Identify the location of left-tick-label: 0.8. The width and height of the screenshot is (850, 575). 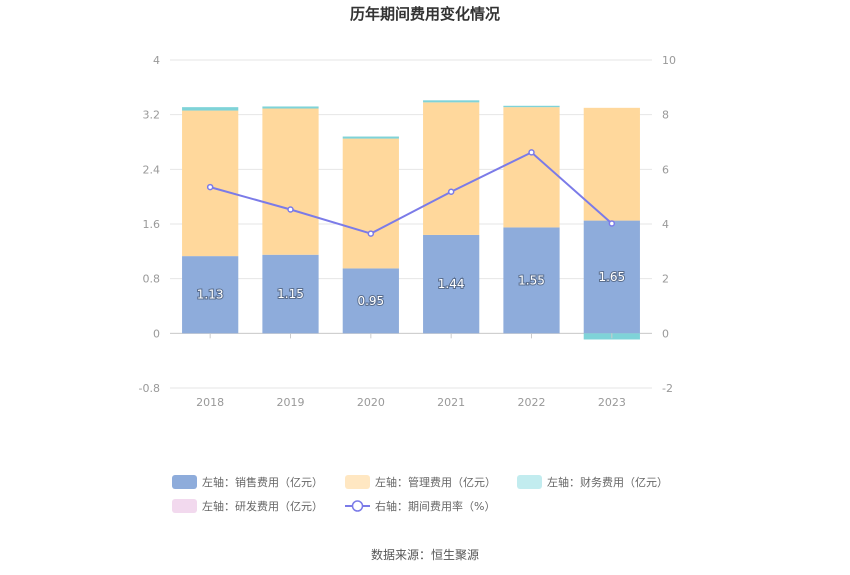
(152, 279).